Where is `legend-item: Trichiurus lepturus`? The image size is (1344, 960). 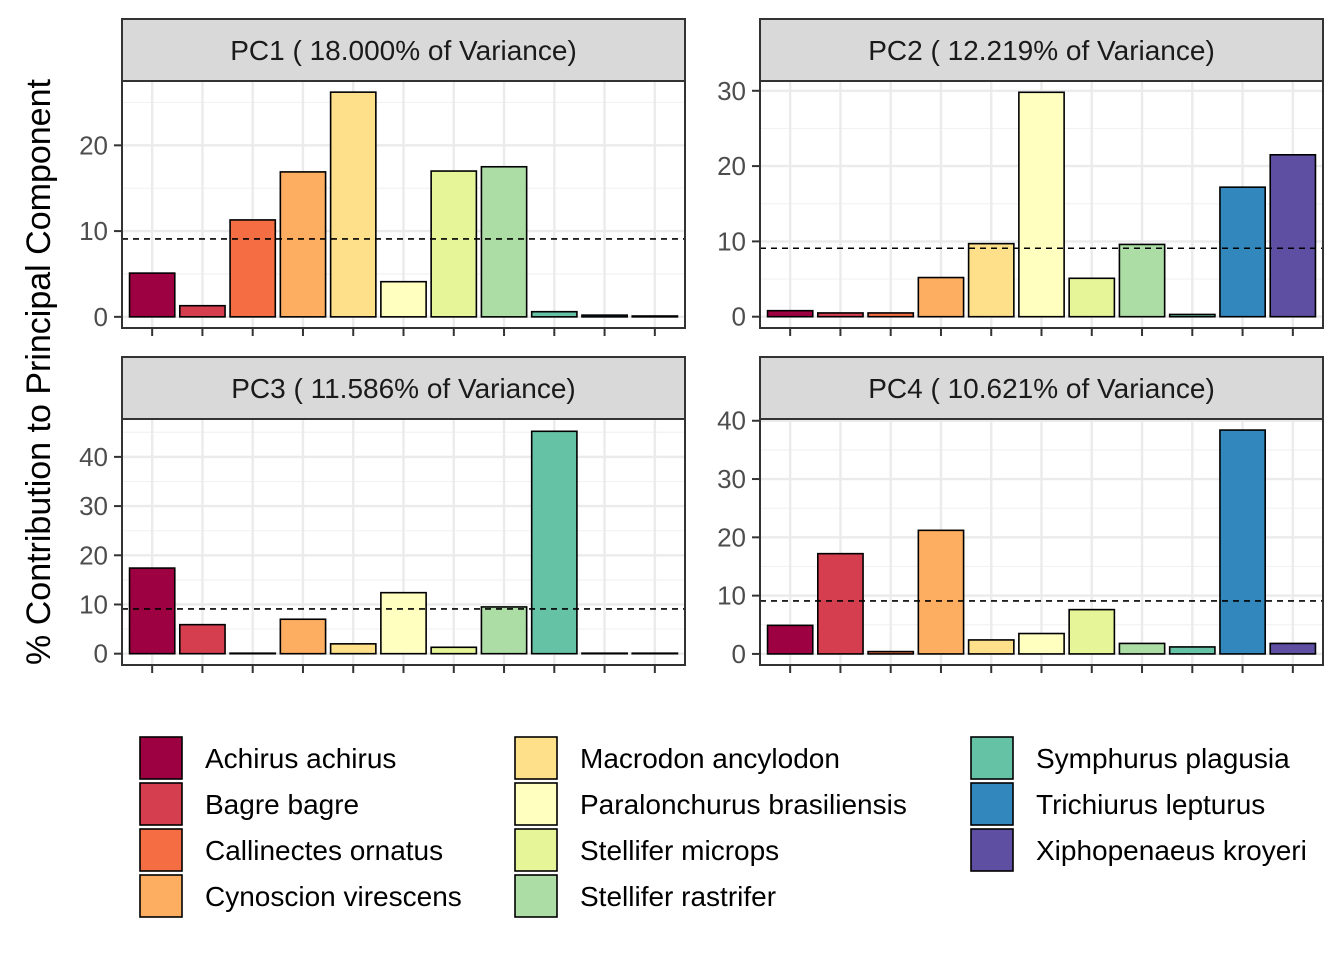
legend-item: Trichiurus lepturus is located at coordinates (1117, 804).